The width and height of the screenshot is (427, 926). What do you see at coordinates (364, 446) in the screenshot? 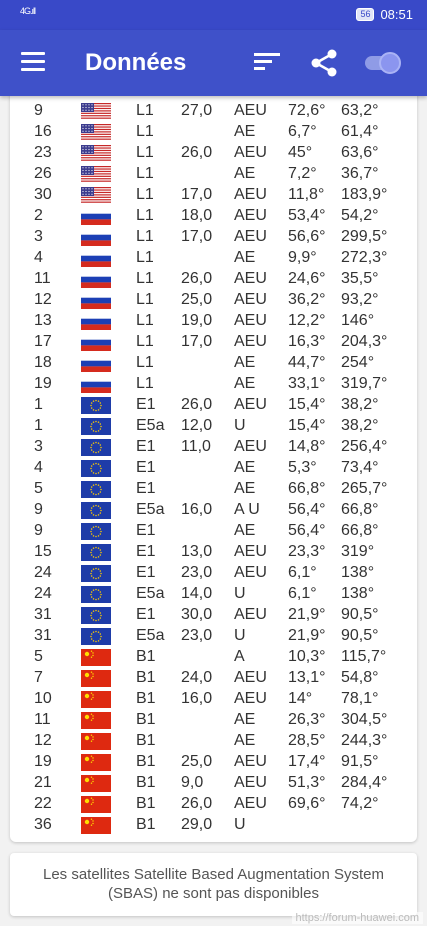
I see `azimuth-cell: 256,4°` at bounding box center [364, 446].